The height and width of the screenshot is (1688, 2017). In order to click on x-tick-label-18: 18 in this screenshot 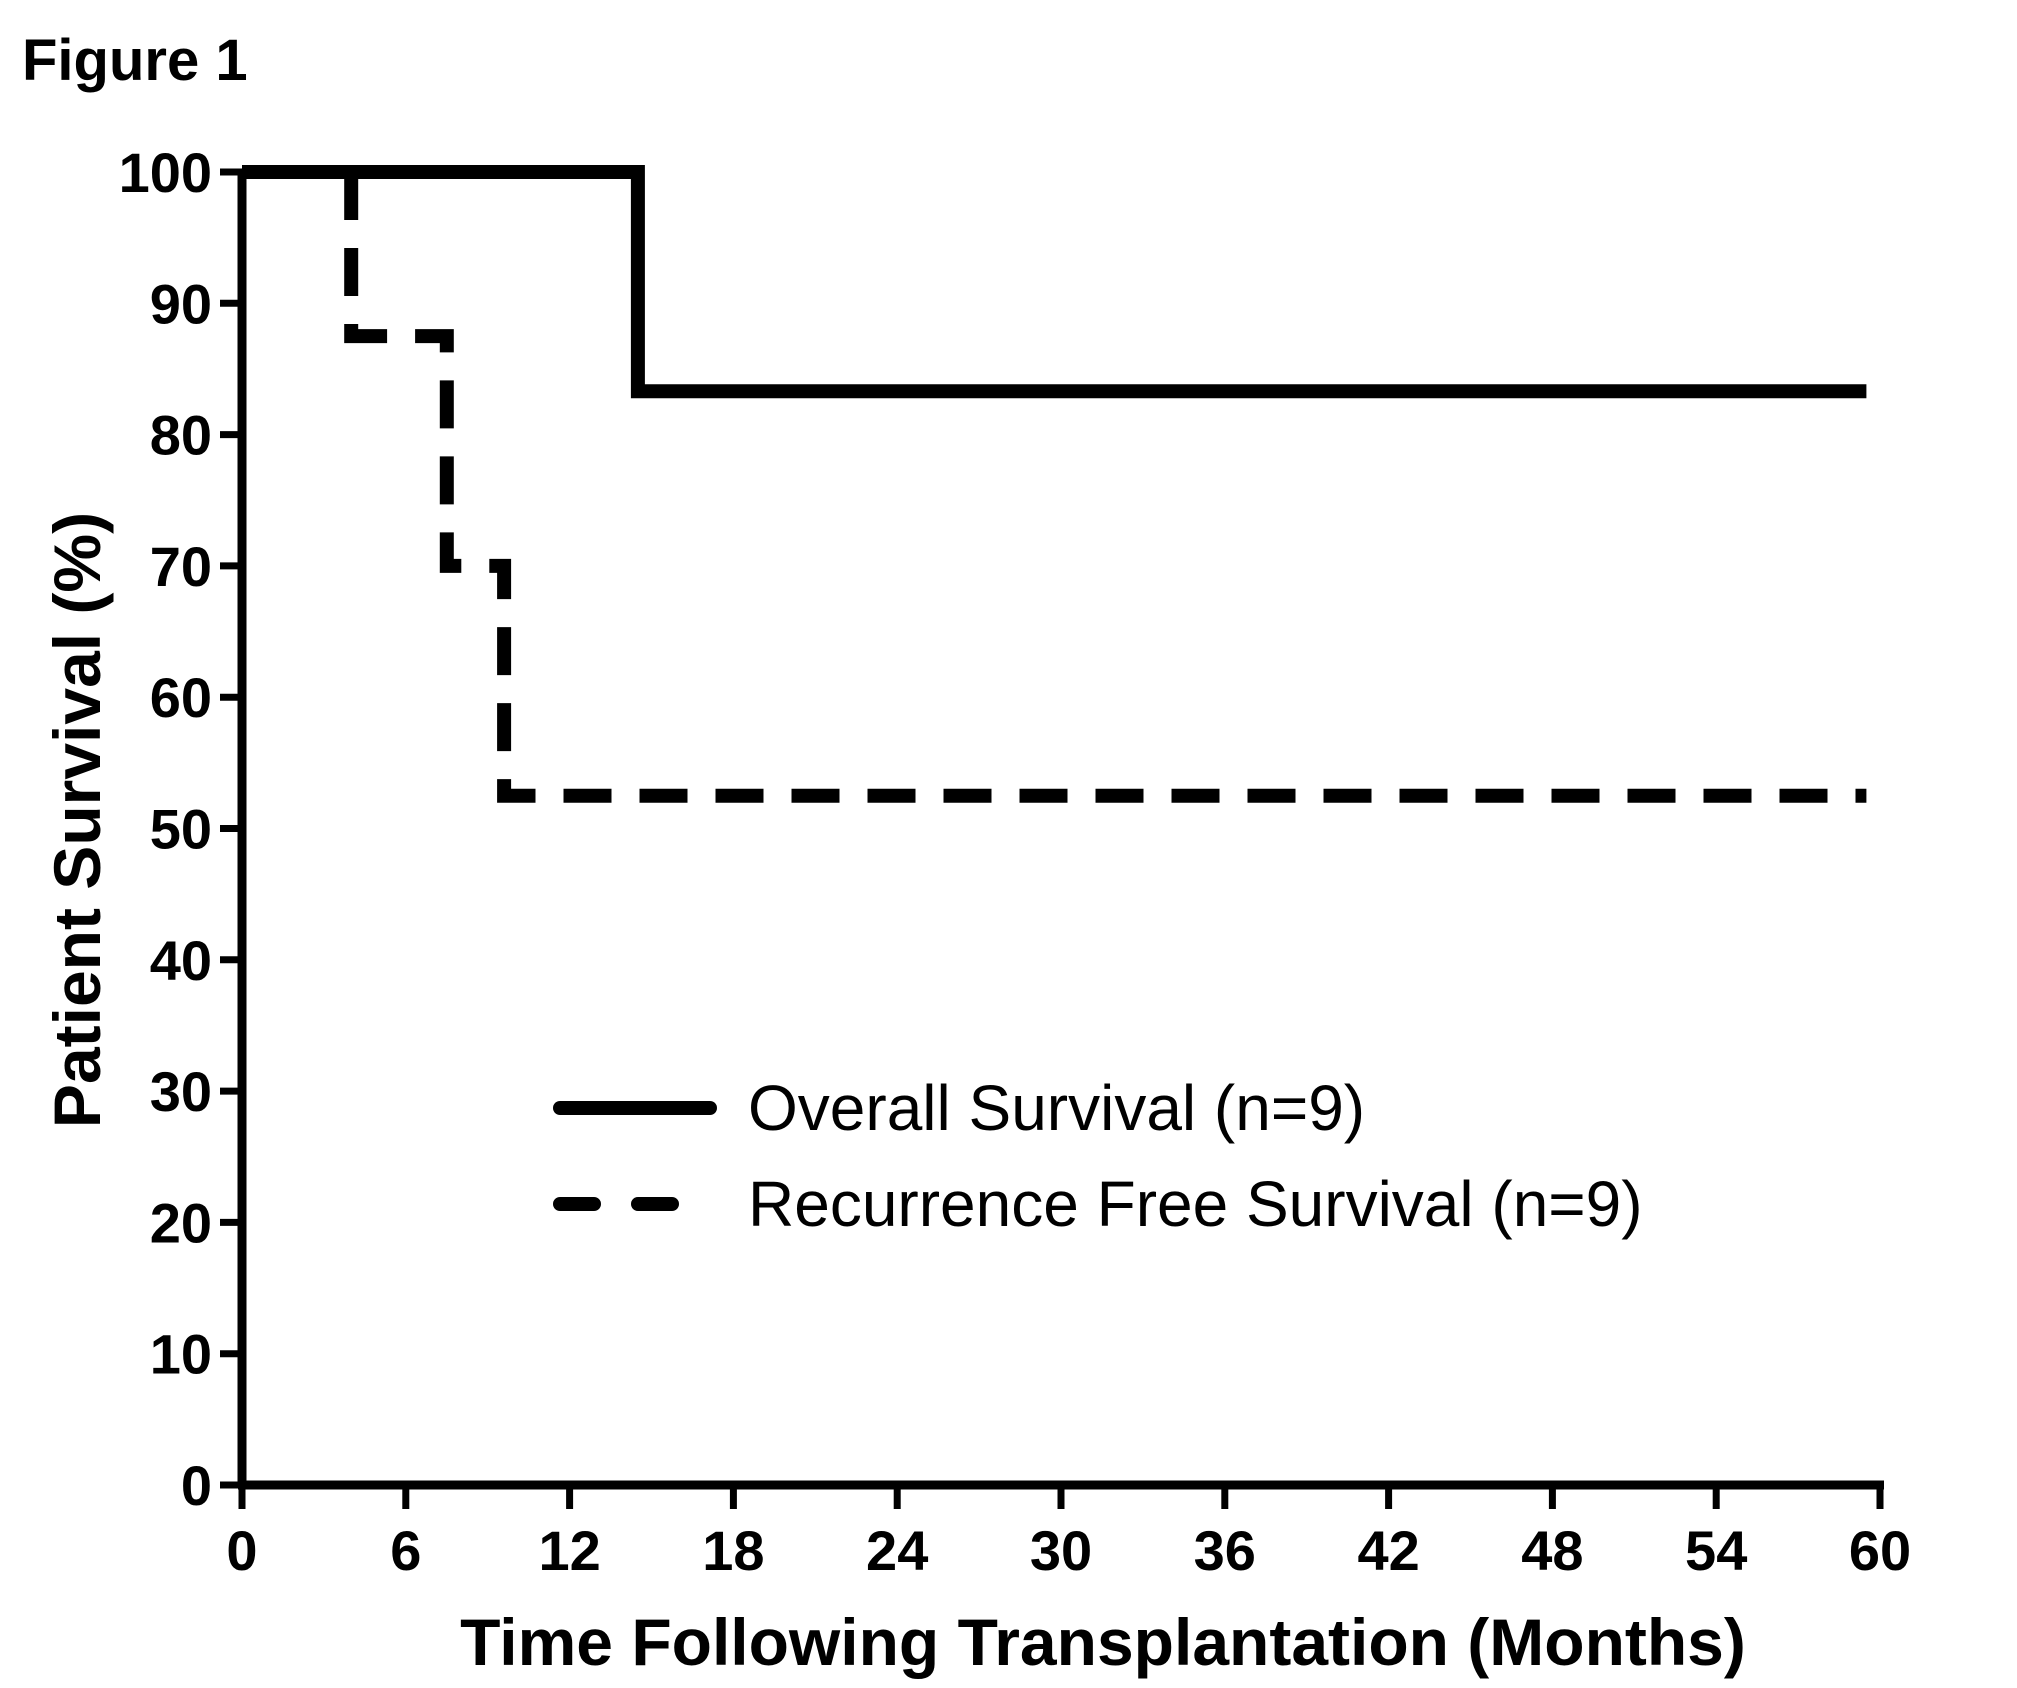, I will do `click(733, 1550)`.